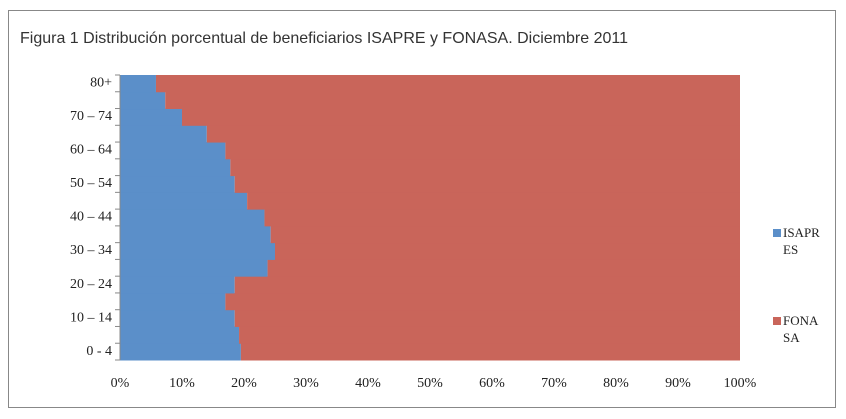 The height and width of the screenshot is (419, 846). I want to click on y-tick-label: 20 – 24, so click(91, 284).